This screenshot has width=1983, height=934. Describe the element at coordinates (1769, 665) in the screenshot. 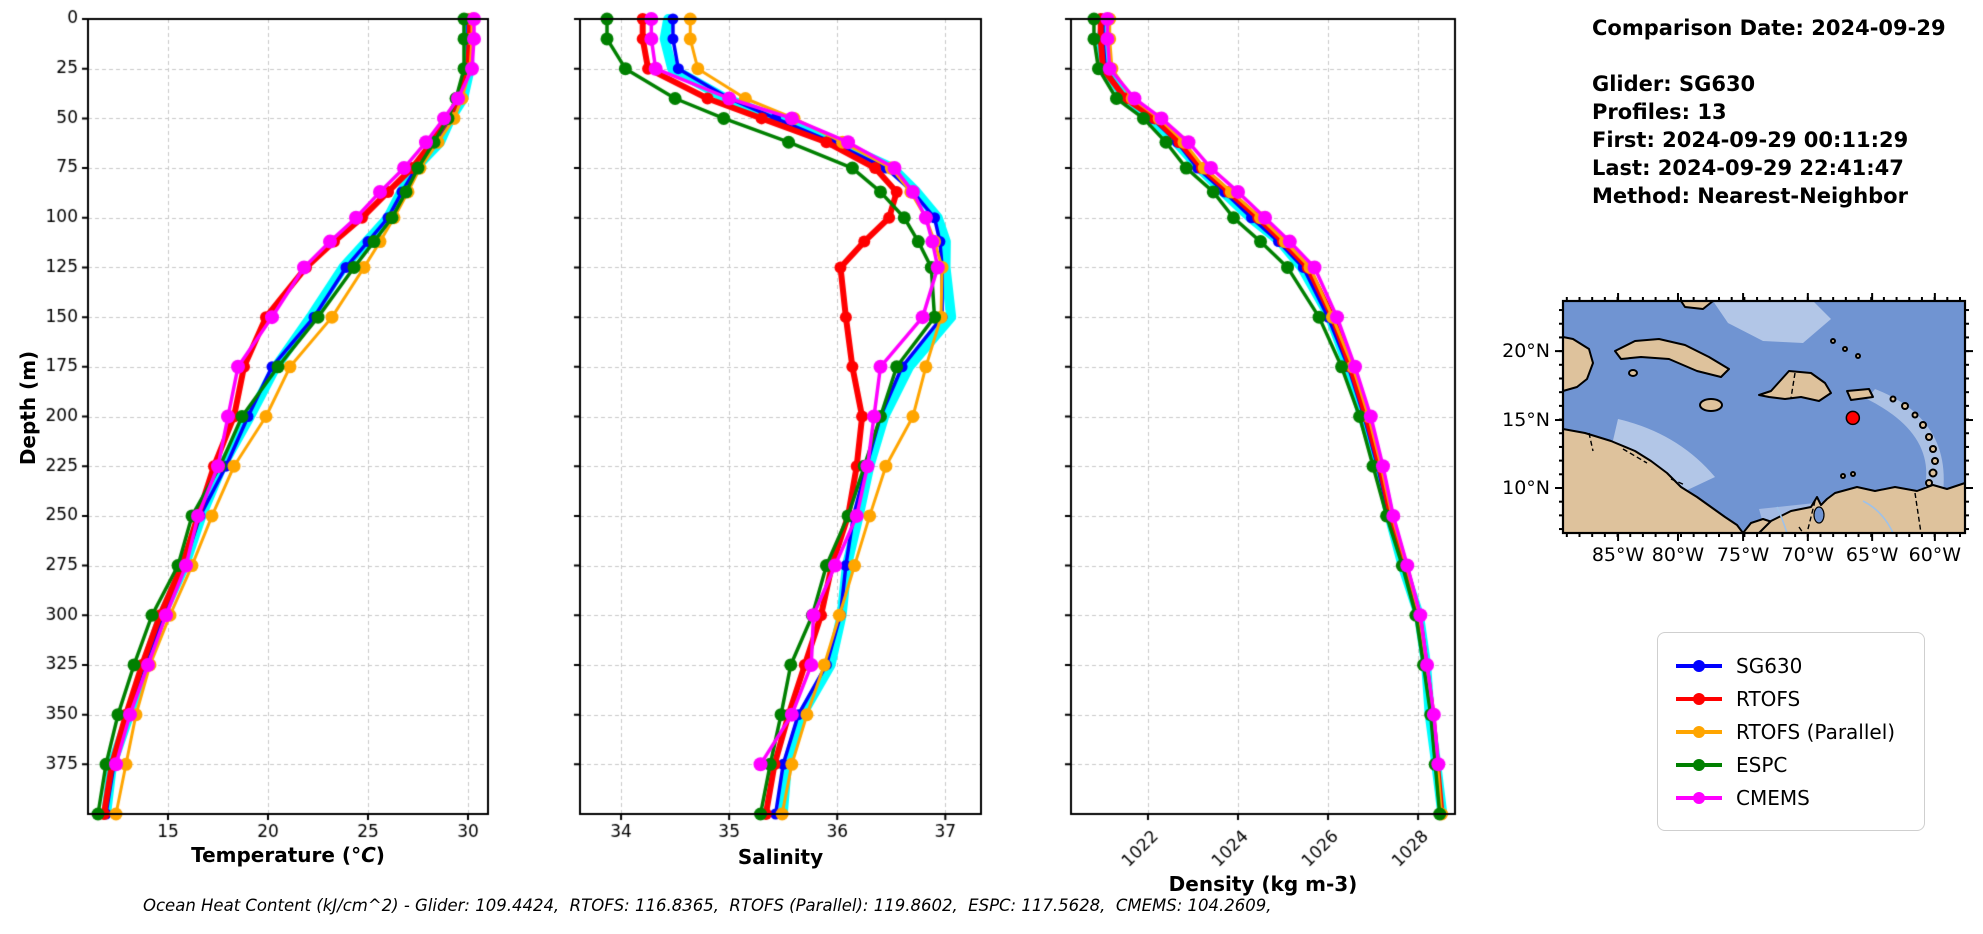

I see `legend-label: SG630` at that location.